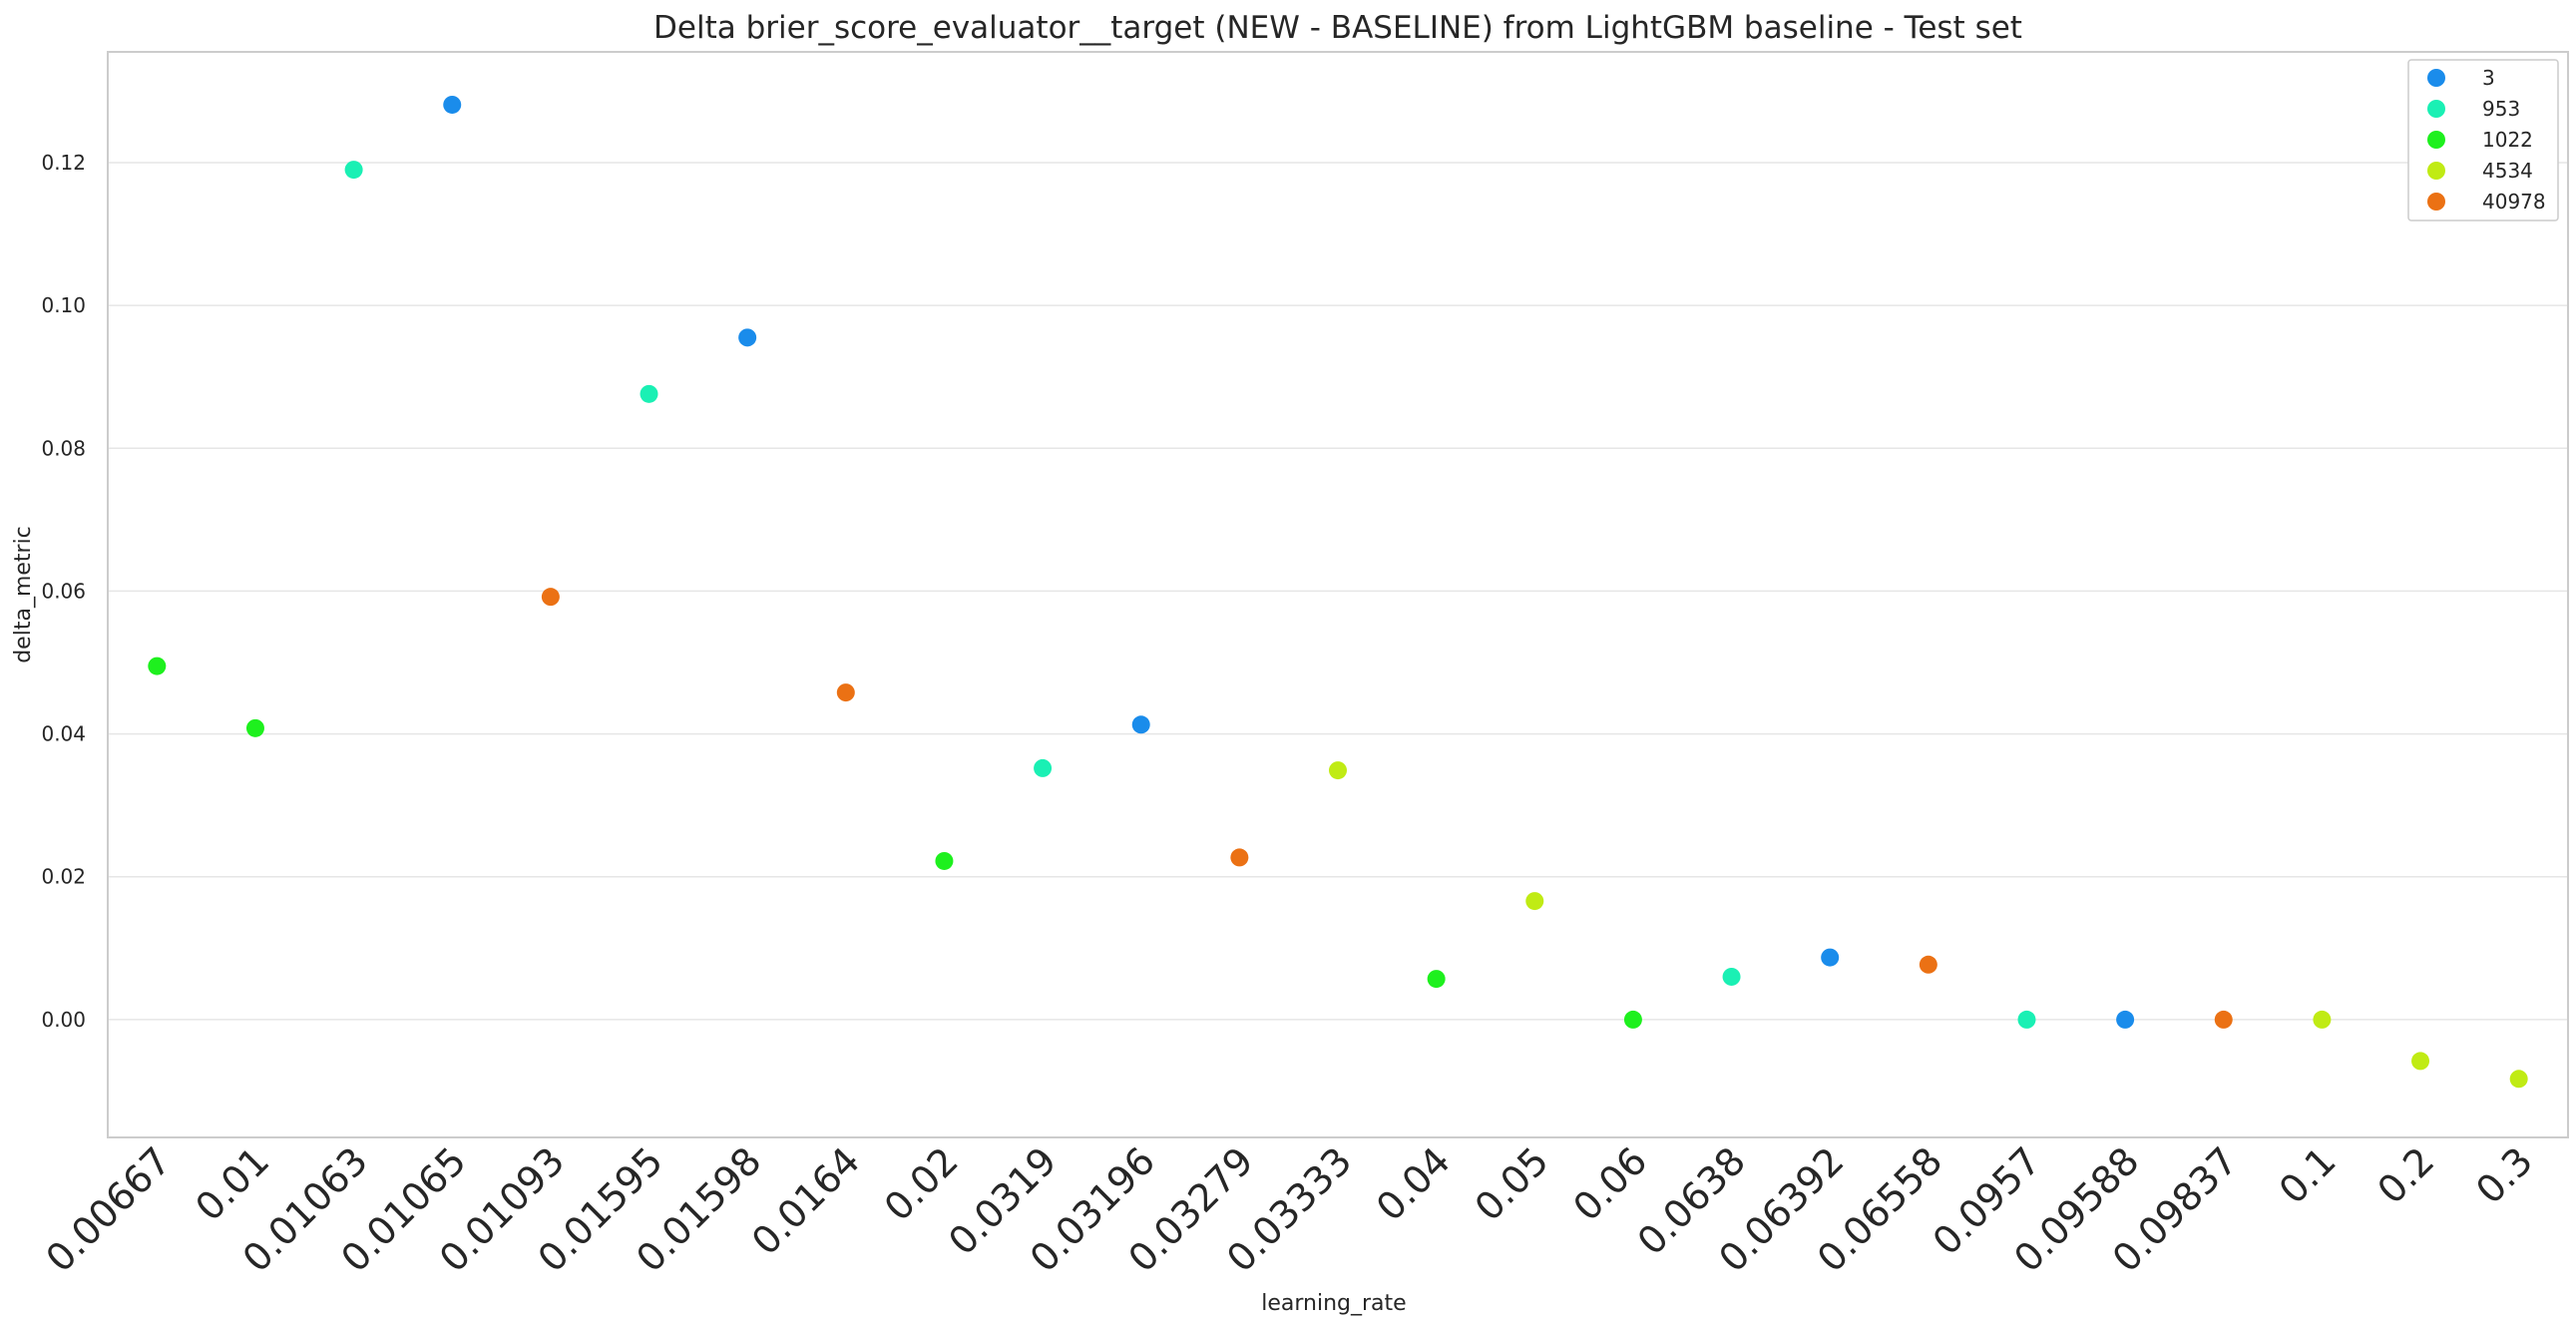  What do you see at coordinates (63, 734) in the screenshot?
I see `y-tick-label: 0.04` at bounding box center [63, 734].